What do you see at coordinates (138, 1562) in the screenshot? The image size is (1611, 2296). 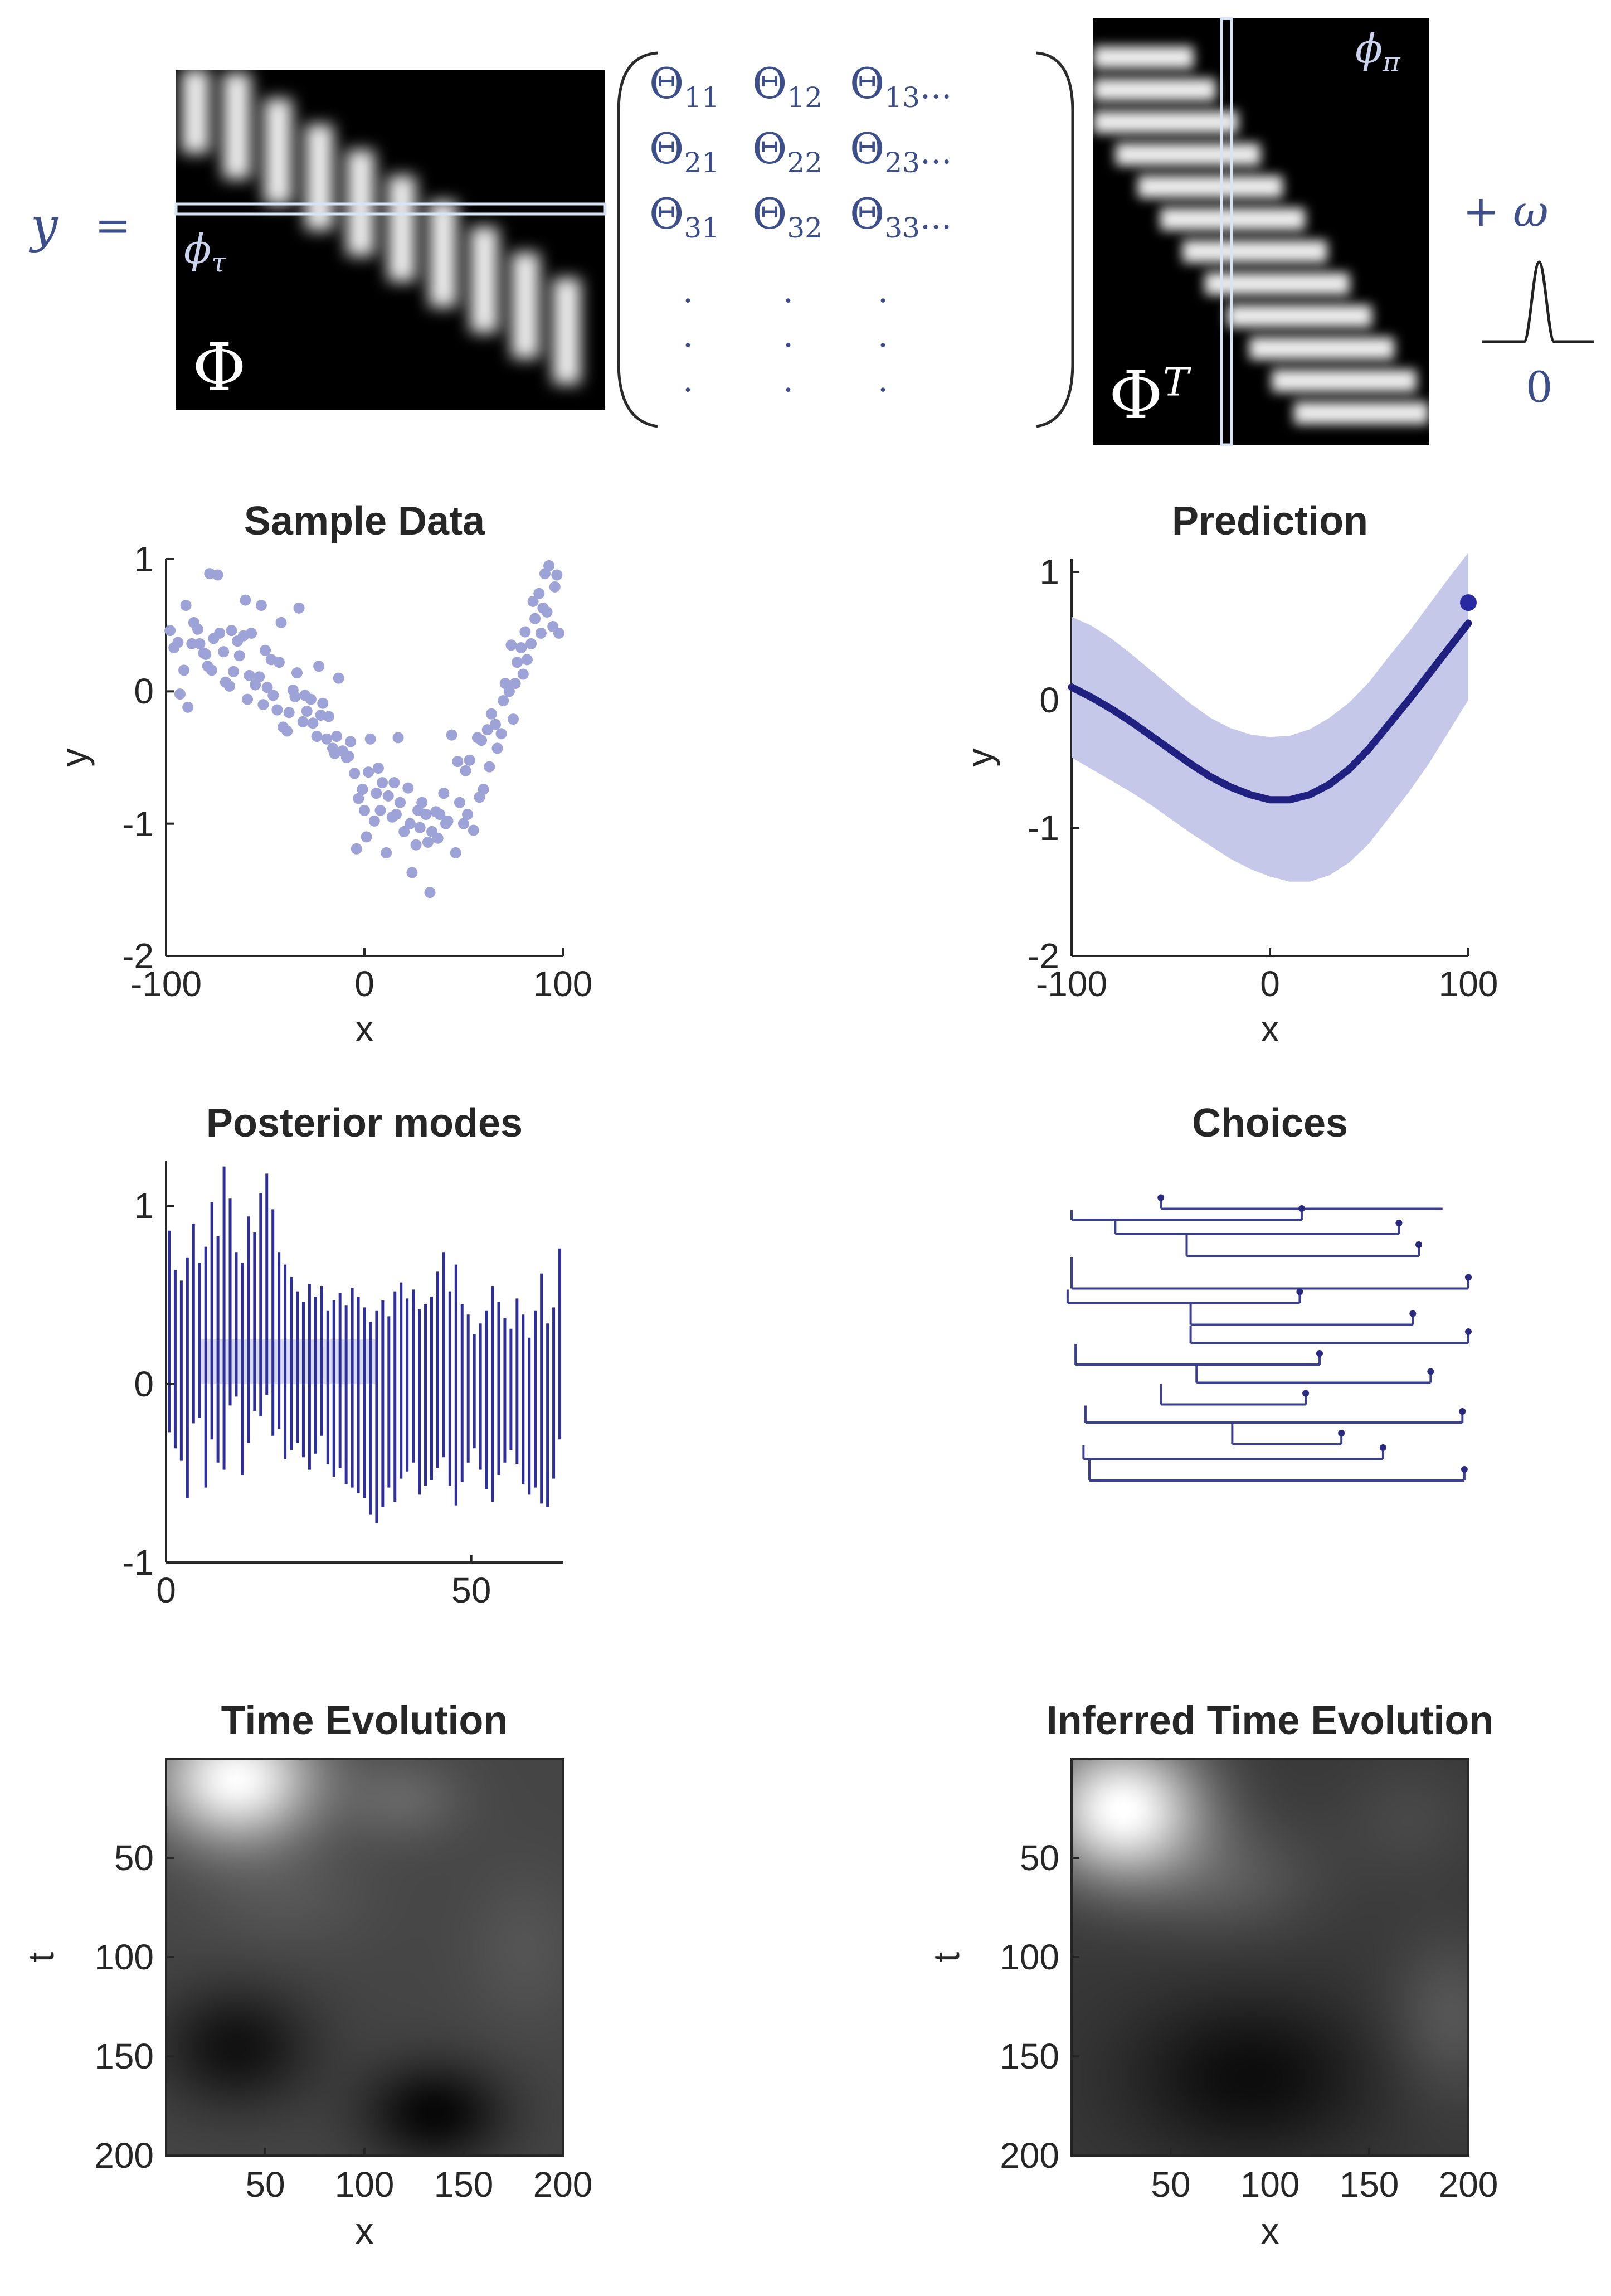 I see `y-tick-label: -1` at bounding box center [138, 1562].